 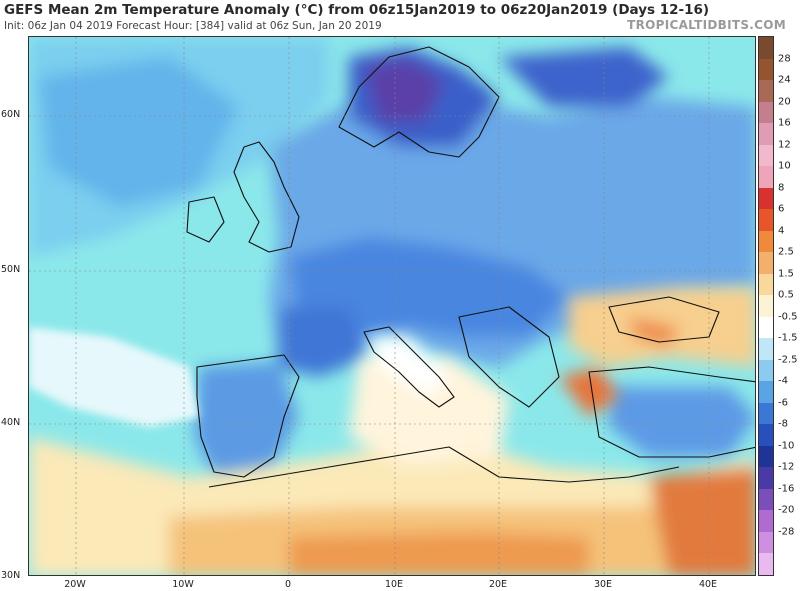 I want to click on colorbar-label: 28, so click(x=784, y=59).